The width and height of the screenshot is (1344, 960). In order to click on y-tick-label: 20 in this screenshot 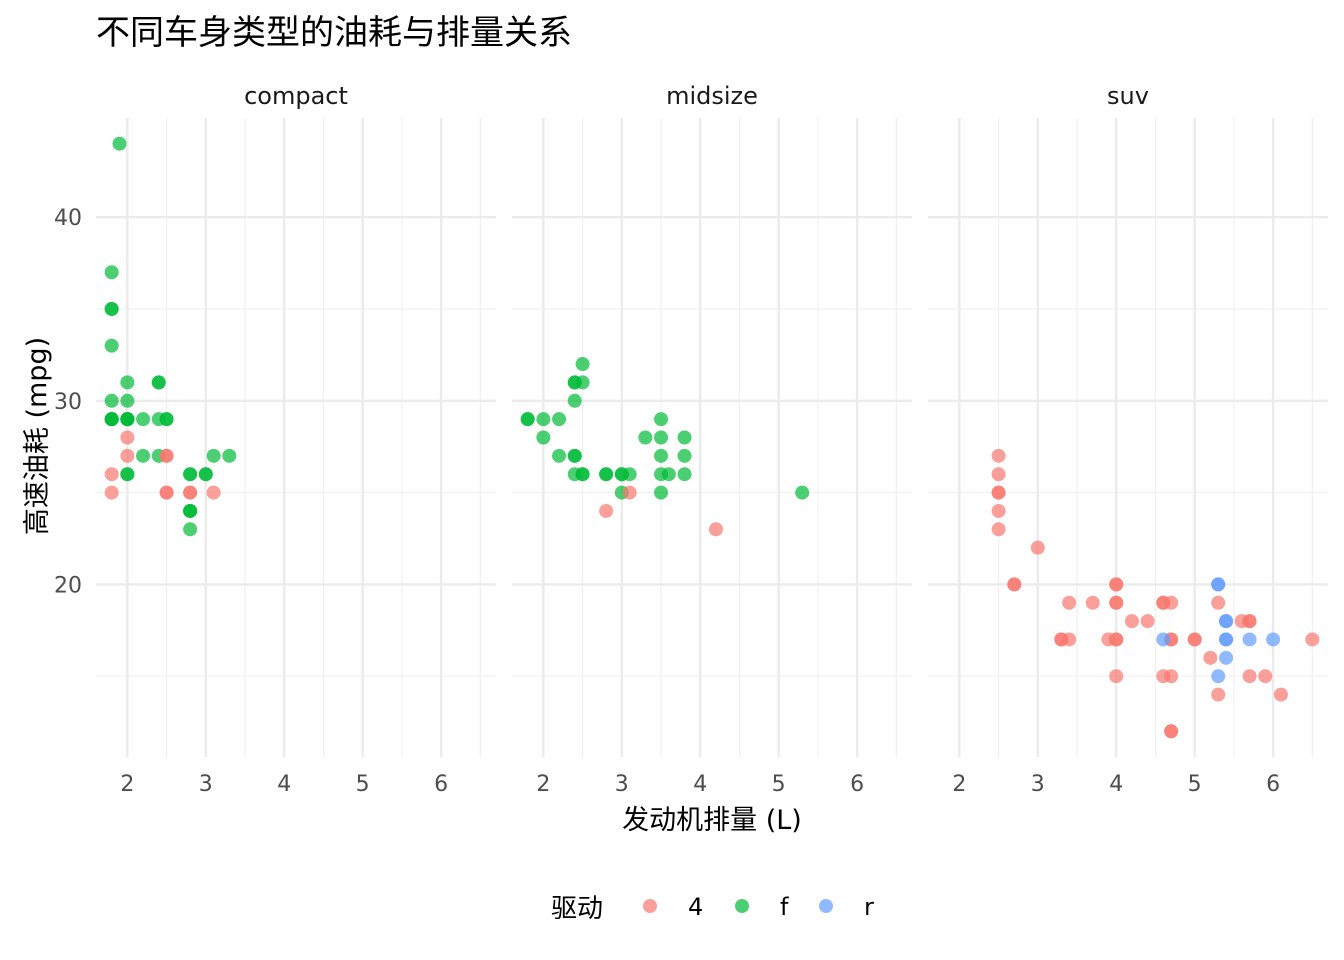, I will do `click(68, 585)`.